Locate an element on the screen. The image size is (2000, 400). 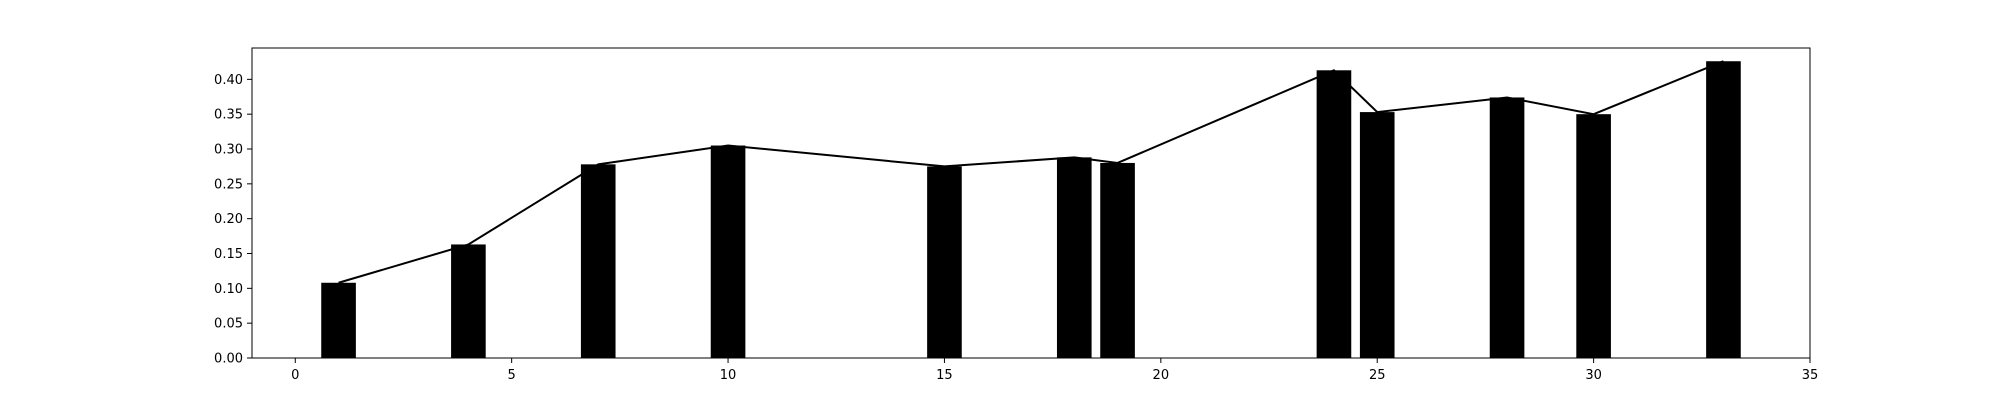
y-tick-label: 0.25 is located at coordinates (228, 184).